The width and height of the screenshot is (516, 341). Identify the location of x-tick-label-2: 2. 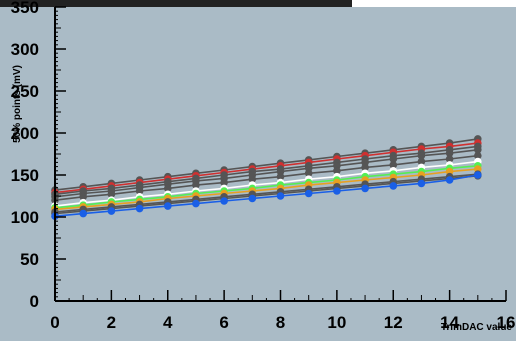
(111, 322).